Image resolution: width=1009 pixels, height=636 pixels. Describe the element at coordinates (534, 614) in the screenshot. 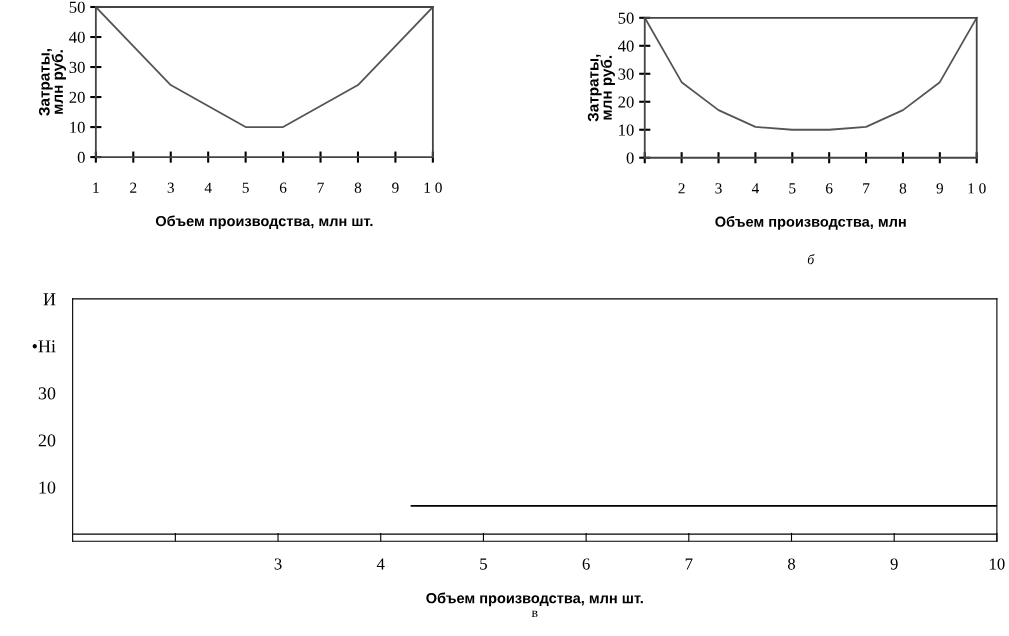

I see `text: в` at that location.